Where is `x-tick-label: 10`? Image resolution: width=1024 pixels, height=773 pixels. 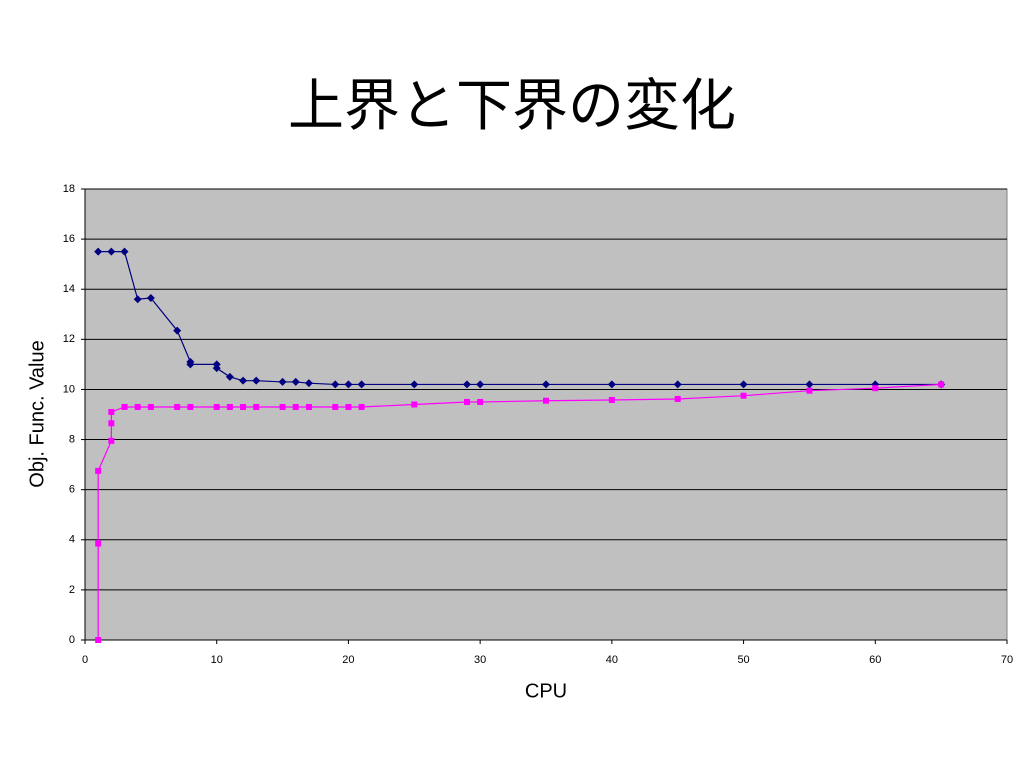
x-tick-label: 10 is located at coordinates (217, 660).